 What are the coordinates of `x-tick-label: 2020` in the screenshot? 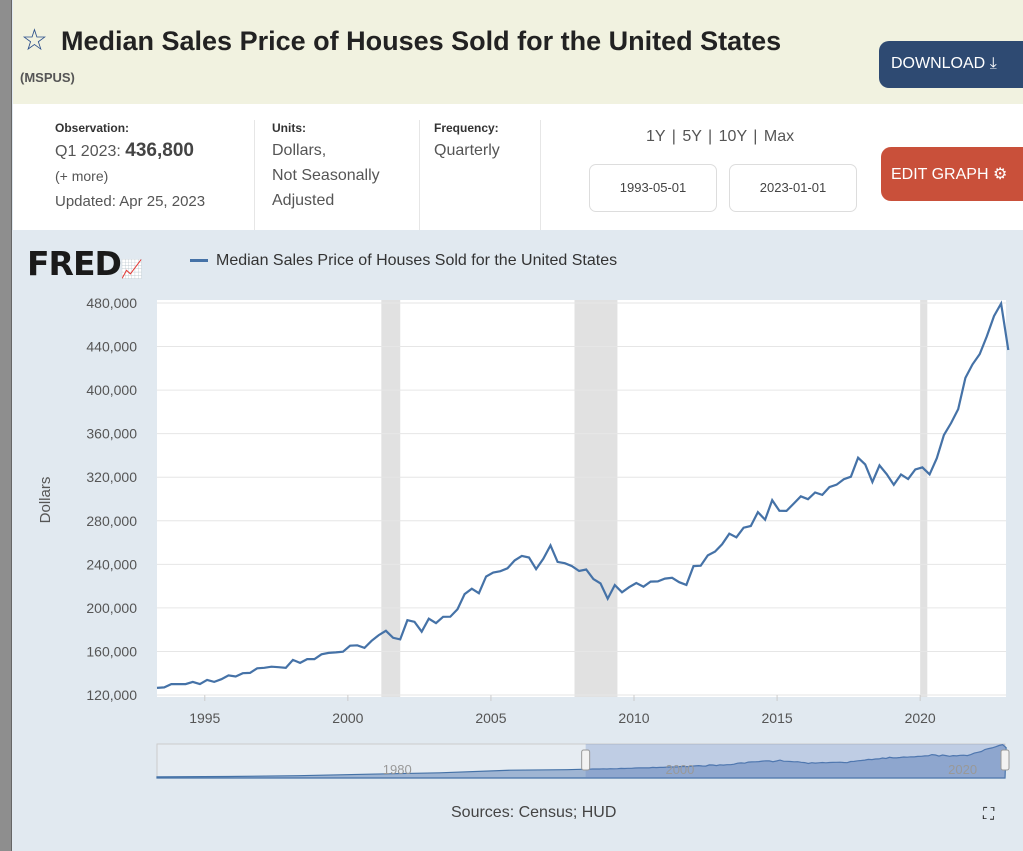 It's located at (920, 718).